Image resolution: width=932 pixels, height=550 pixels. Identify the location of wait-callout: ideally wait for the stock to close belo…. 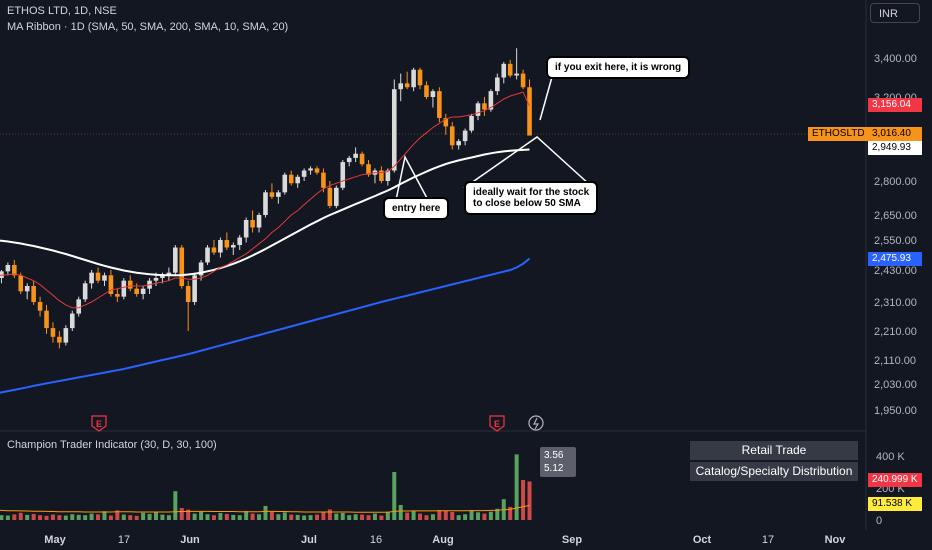
(531, 198).